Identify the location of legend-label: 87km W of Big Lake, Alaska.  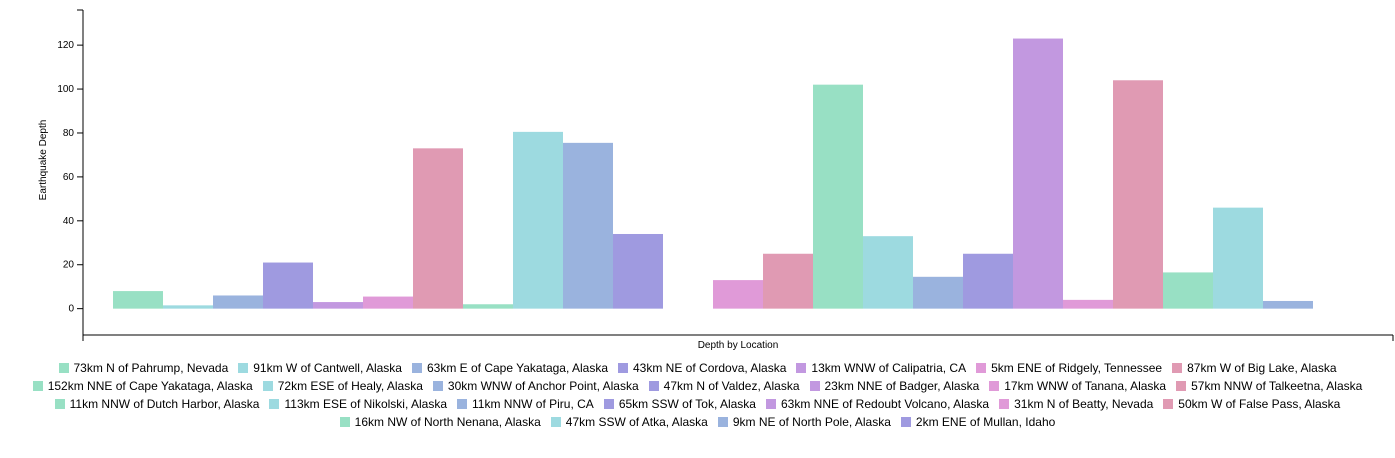
(1262, 368).